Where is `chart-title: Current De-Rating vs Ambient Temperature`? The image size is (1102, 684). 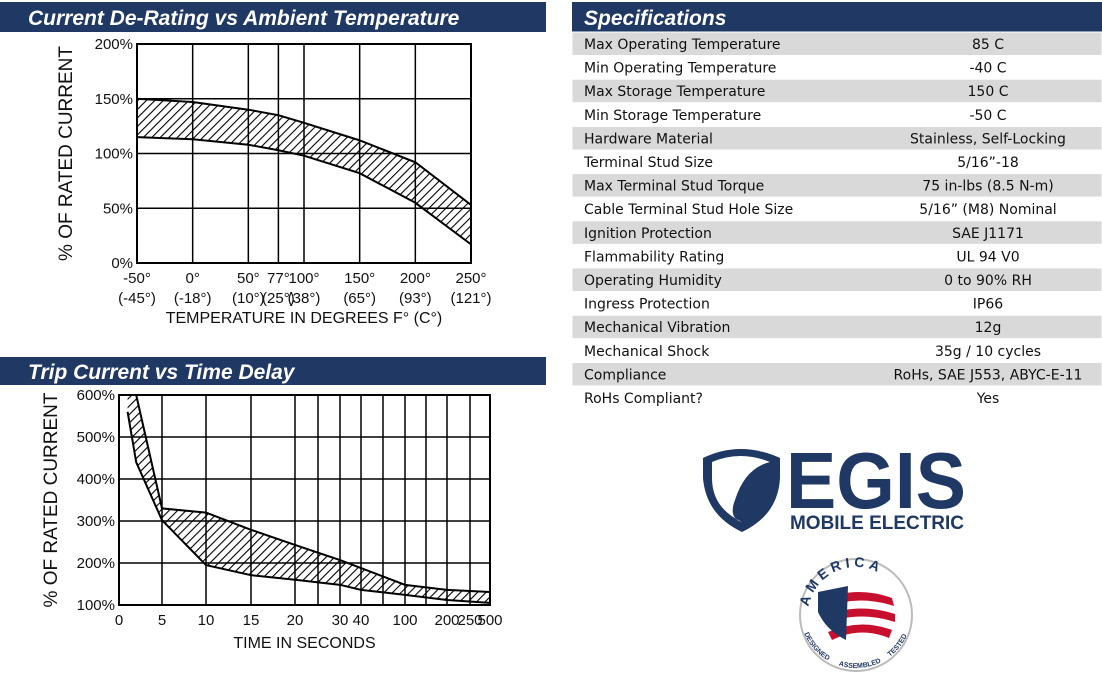 chart-title: Current De-Rating vs Ambient Temperature is located at coordinates (244, 18).